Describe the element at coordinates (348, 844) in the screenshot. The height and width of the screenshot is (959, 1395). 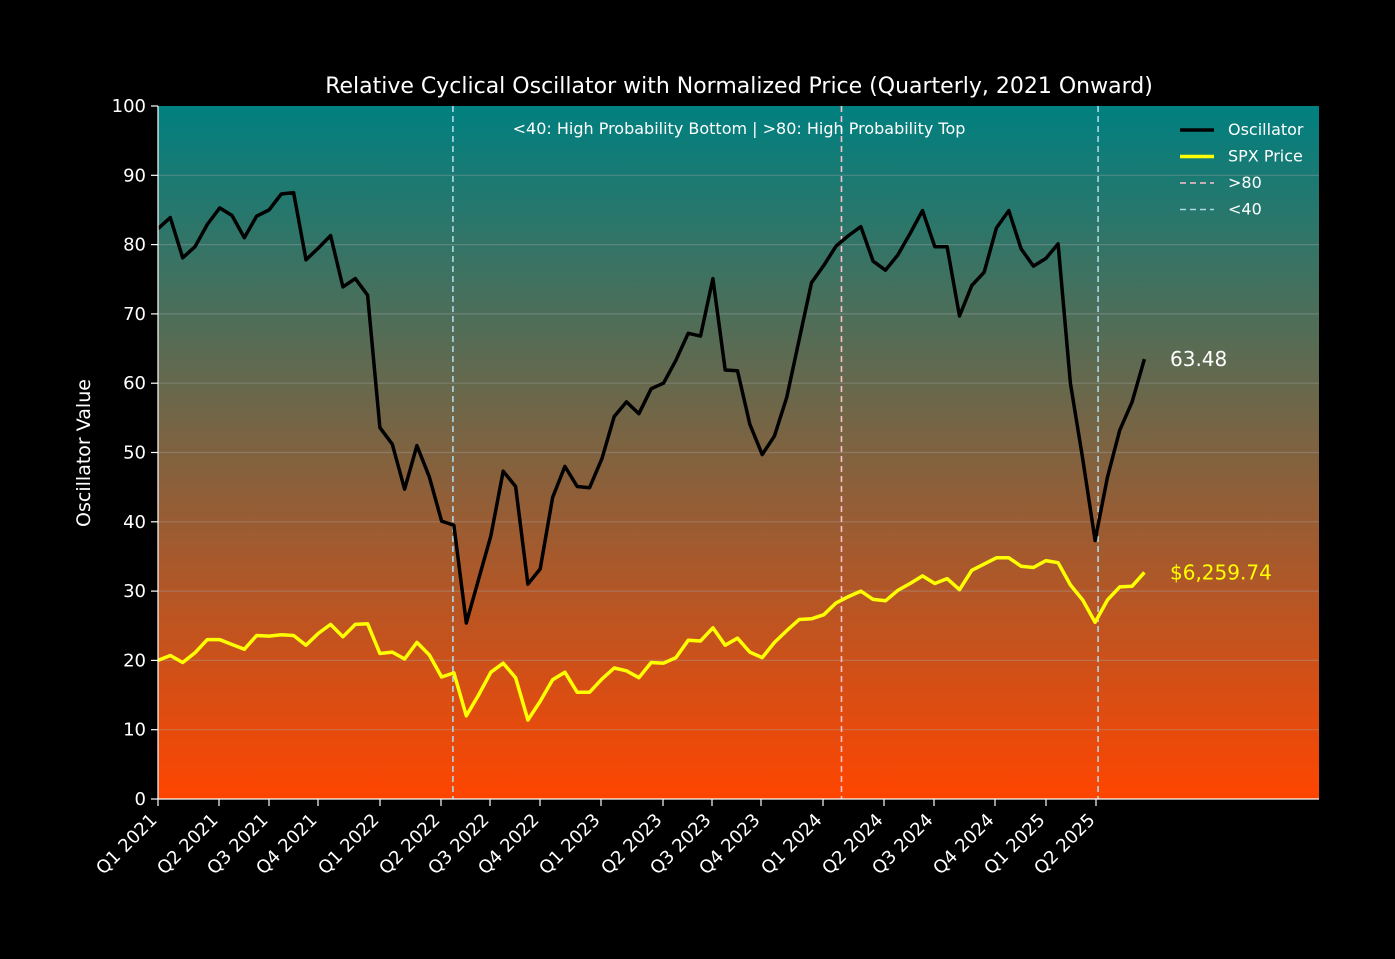
I see `x-tick-label: Q1 2022` at that location.